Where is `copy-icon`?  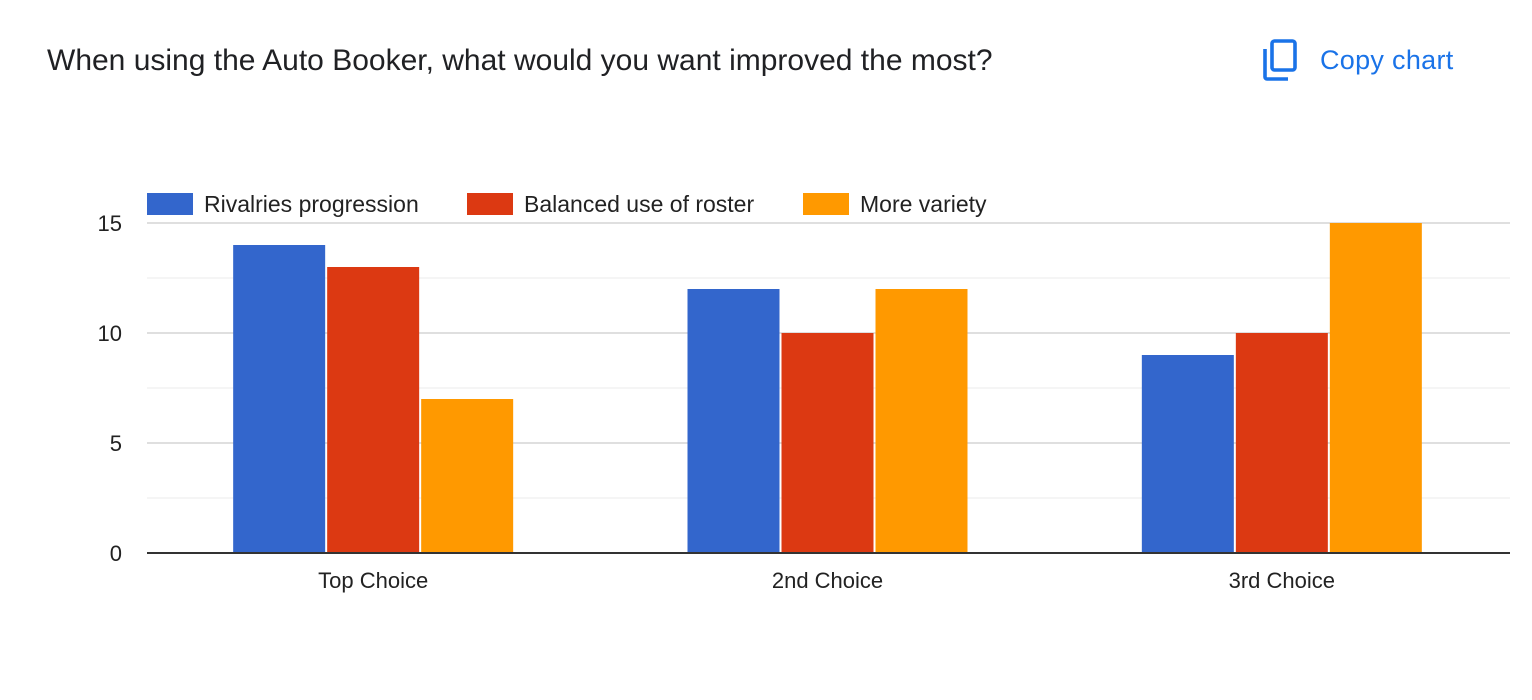
copy-icon is located at coordinates (1280, 60).